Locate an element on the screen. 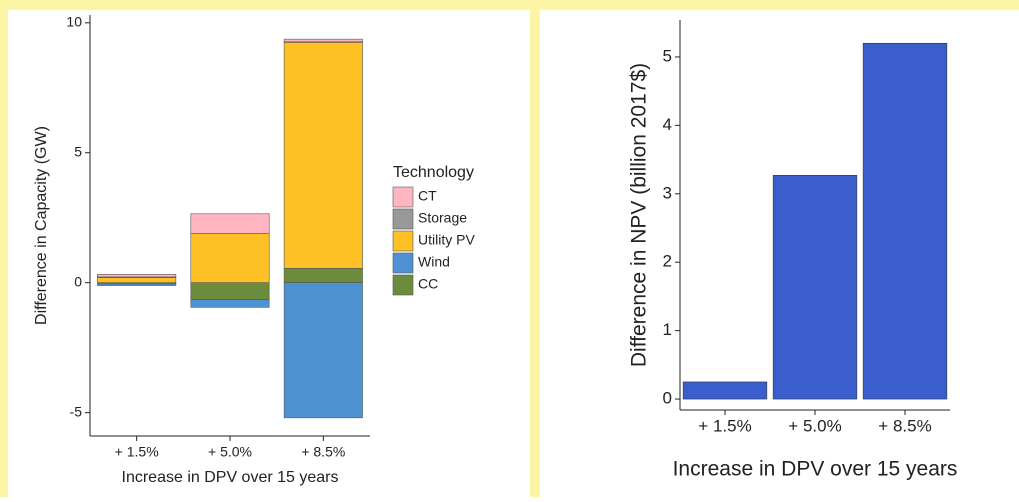  y-tick-label: -5 is located at coordinates (76, 411).